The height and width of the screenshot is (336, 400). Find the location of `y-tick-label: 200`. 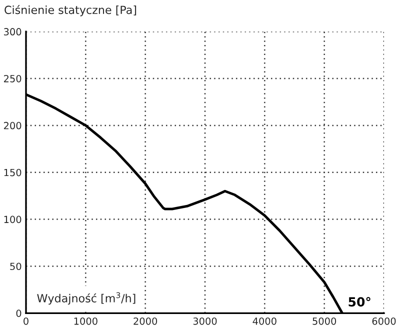

y-tick-label: 200 is located at coordinates (13, 126).